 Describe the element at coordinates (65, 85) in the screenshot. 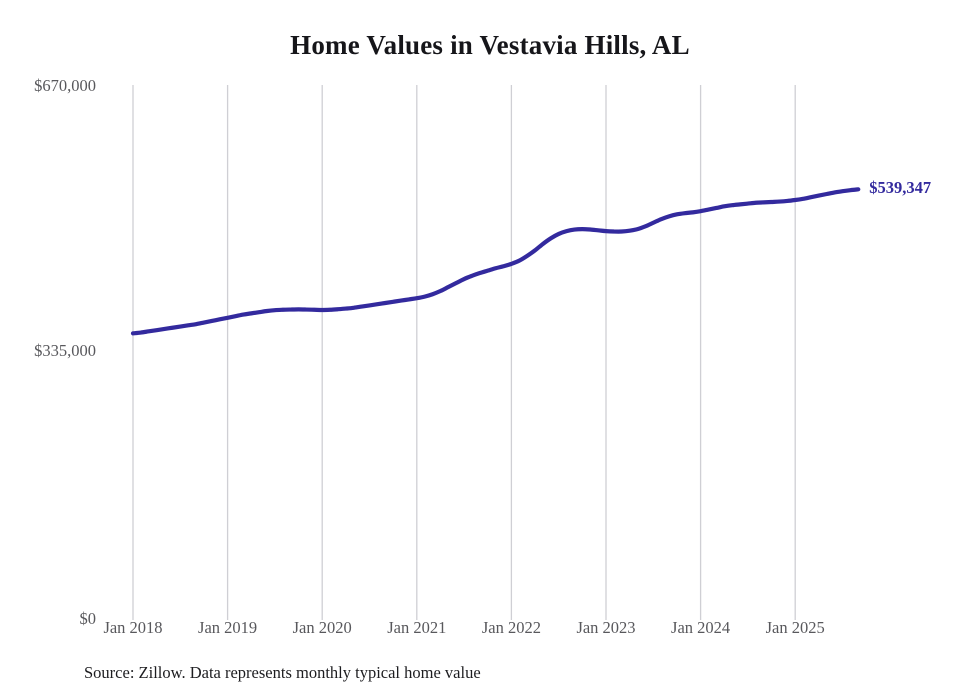

I see `y-axis-tick-label-top: $670,000` at that location.